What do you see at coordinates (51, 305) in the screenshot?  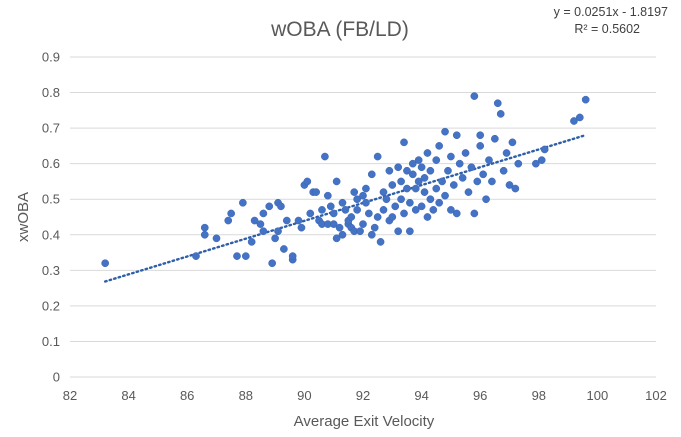 I see `y-tick-label: 0.2` at bounding box center [51, 305].